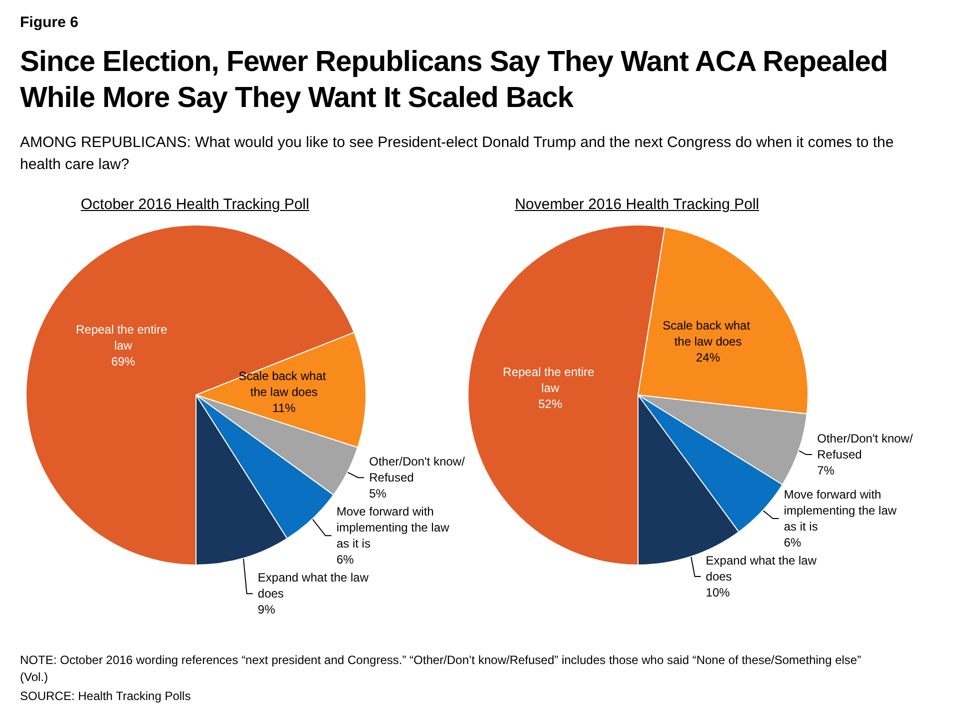 The height and width of the screenshot is (720, 960). Describe the element at coordinates (454, 80) in the screenshot. I see `text: Since Election, Fewer Republicans Say They Want ACA Repealed While More Say They Want It Scaled Back` at that location.